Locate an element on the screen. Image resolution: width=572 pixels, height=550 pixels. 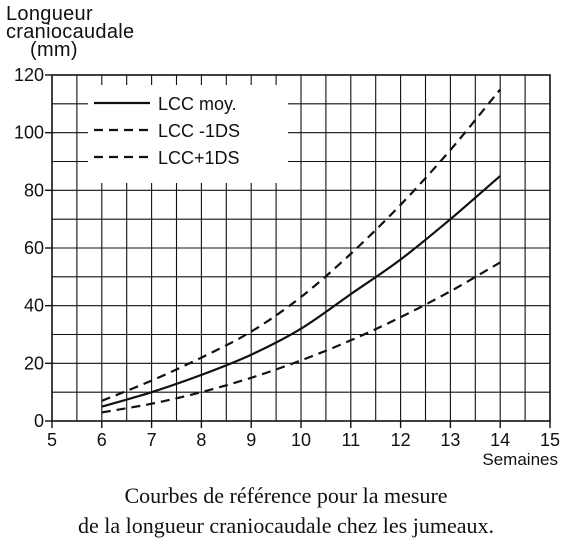
x-axis-title: Semaines is located at coordinates (520, 459).